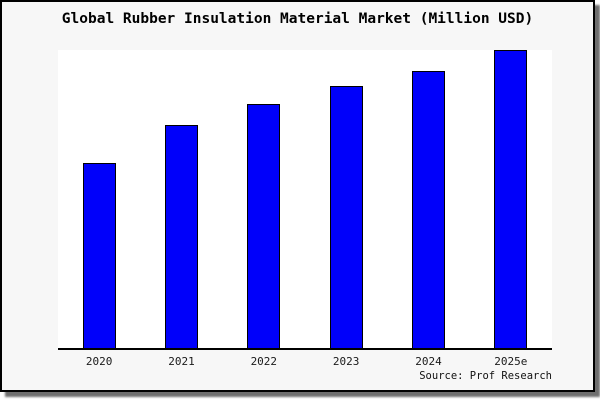 This screenshot has width=600, height=400. Describe the element at coordinates (181, 236) in the screenshot. I see `bar-2021` at that location.